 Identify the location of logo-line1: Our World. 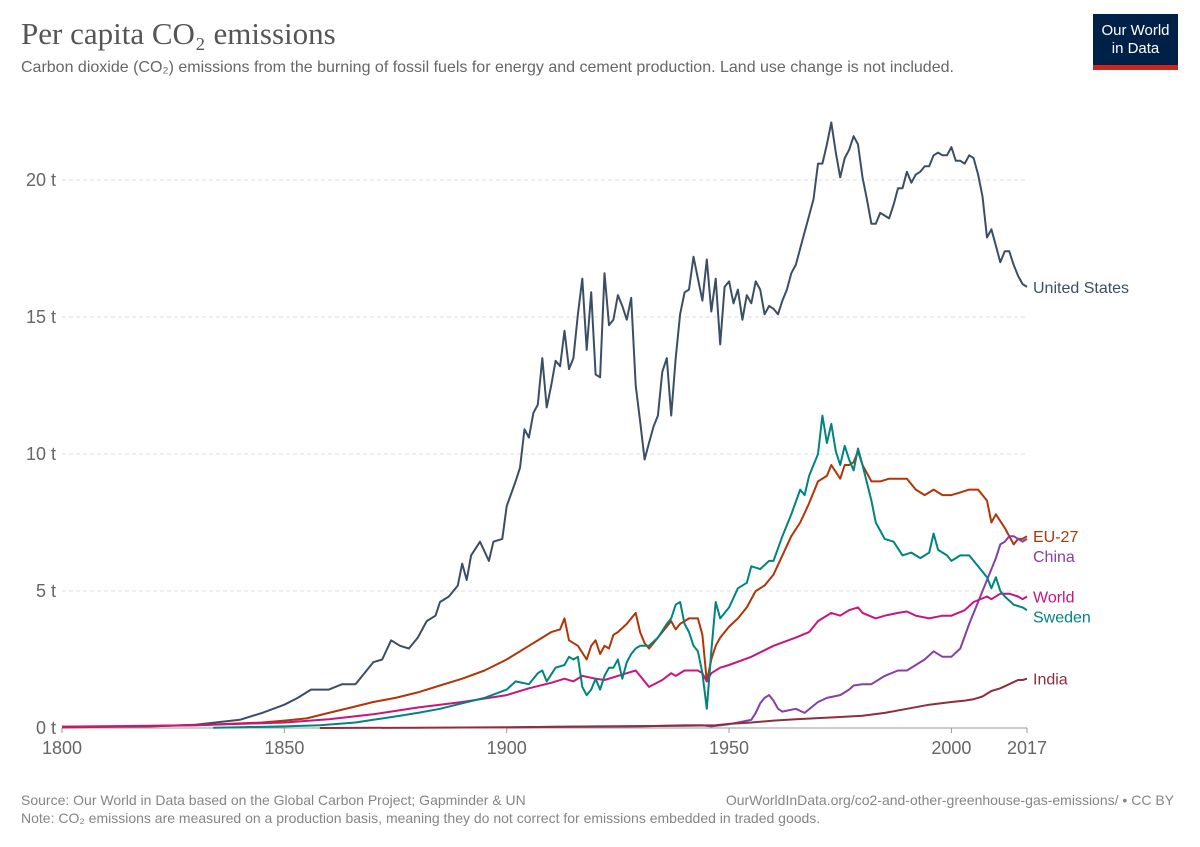
(1135, 30).